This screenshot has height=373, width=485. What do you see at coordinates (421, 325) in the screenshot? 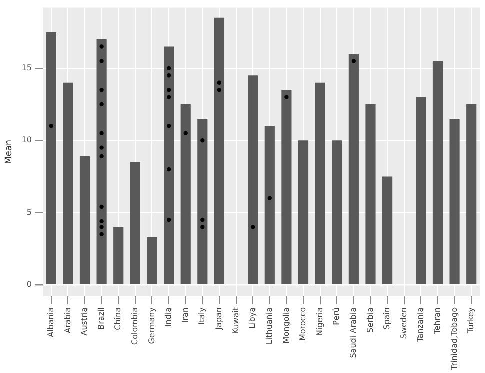
I see `x-tick-label: Tanzania` at bounding box center [421, 325].